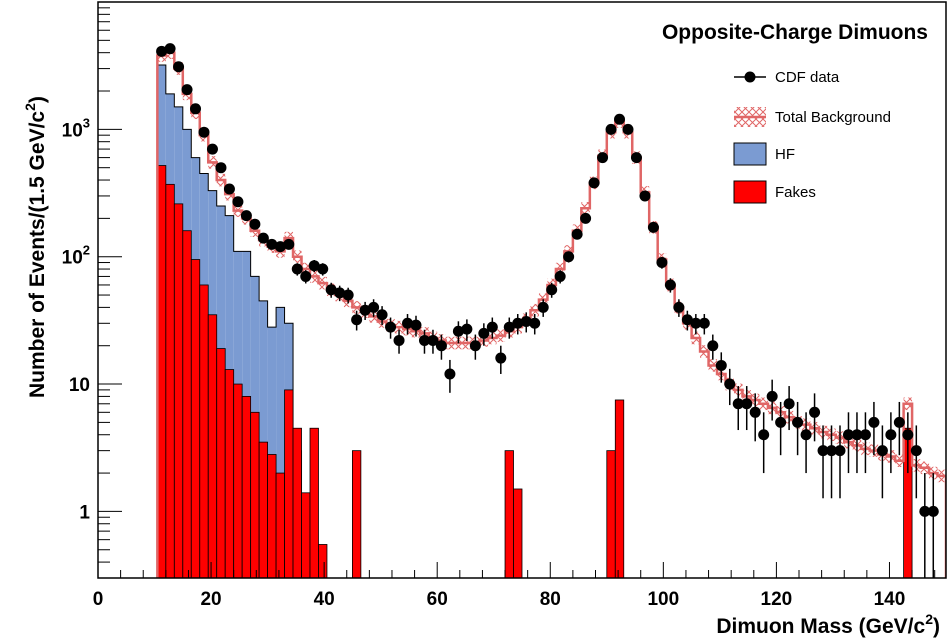 The height and width of the screenshot is (644, 948). What do you see at coordinates (890, 599) in the screenshot?
I see `x-tick-label-140: 140` at bounding box center [890, 599].